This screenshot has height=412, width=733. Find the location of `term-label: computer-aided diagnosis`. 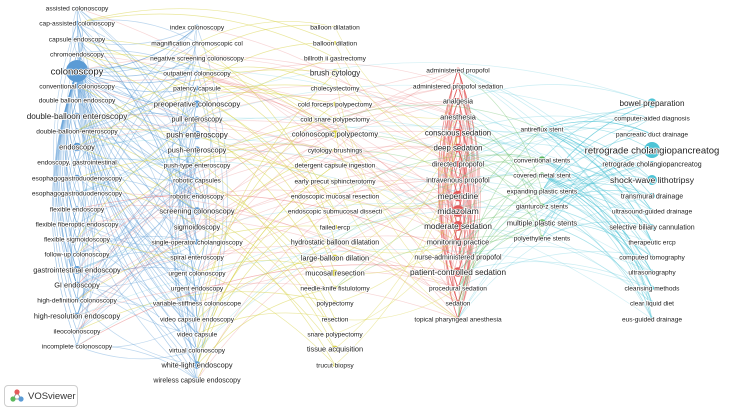

term-label: computer-aided diagnosis is located at coordinates (652, 119).